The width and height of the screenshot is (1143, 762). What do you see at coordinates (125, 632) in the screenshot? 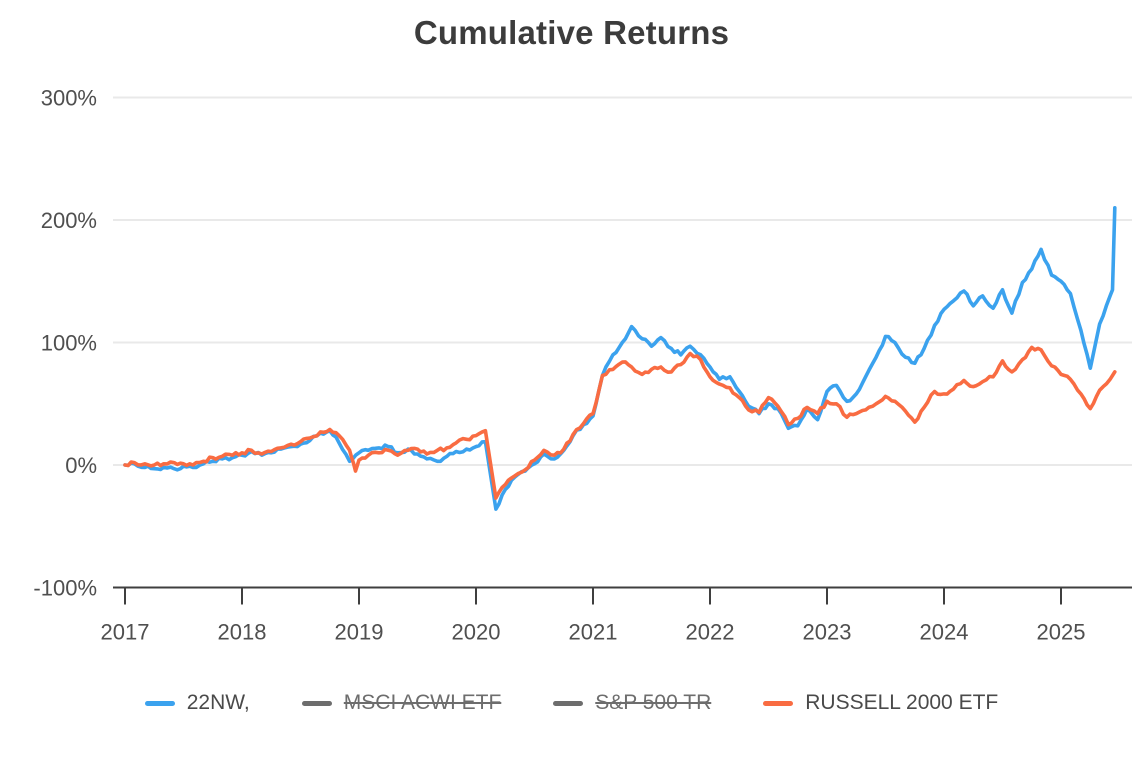
I see `x-tick-label: 2017` at bounding box center [125, 632].